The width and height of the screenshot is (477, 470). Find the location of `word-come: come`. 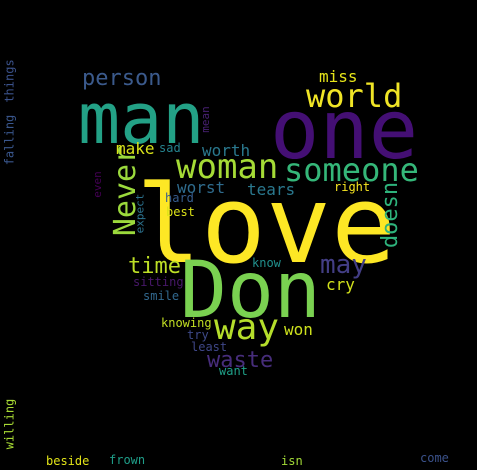

word-come: come is located at coordinates (434, 458).